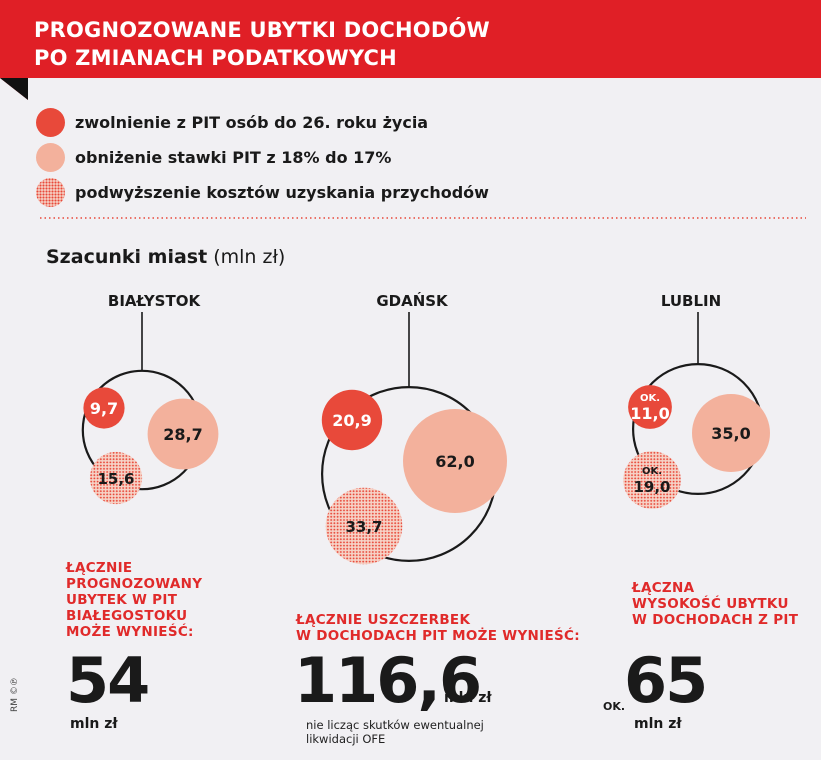 The height and width of the screenshot is (760, 821). Describe the element at coordinates (233, 157) in the screenshot. I see `legend-label: obniżenie stawki PIT z 18% do 17%` at that location.